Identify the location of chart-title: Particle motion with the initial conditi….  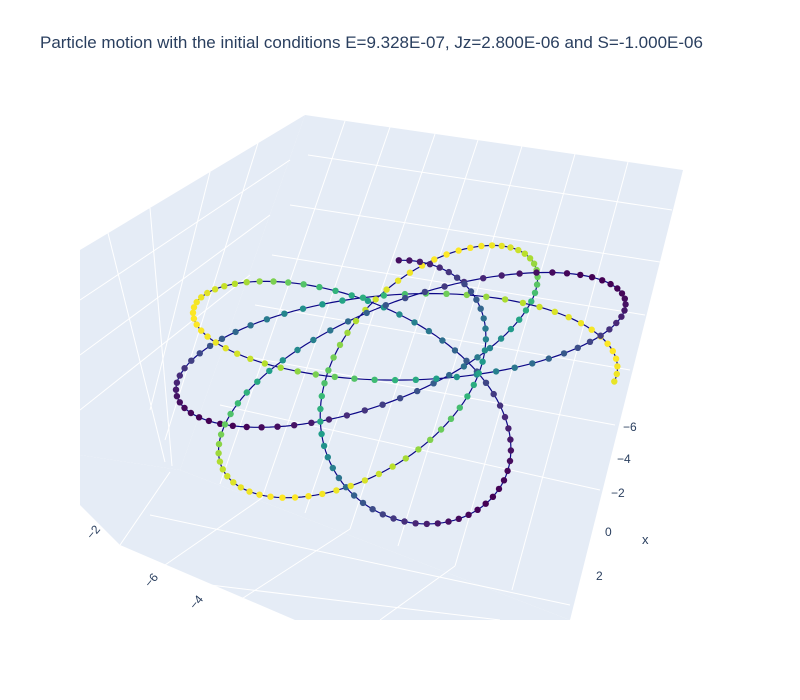
(371, 42).